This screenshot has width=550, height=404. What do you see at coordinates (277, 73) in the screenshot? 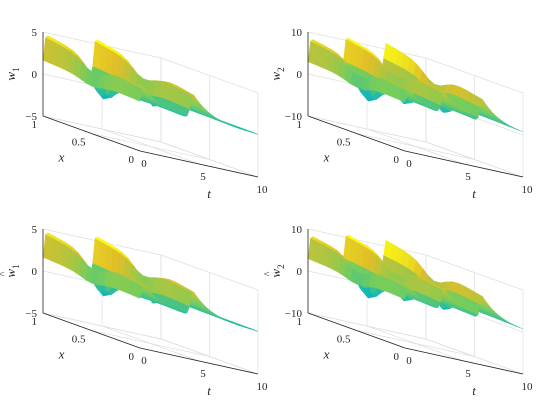
I see `z-axis-label: w2` at bounding box center [277, 73].